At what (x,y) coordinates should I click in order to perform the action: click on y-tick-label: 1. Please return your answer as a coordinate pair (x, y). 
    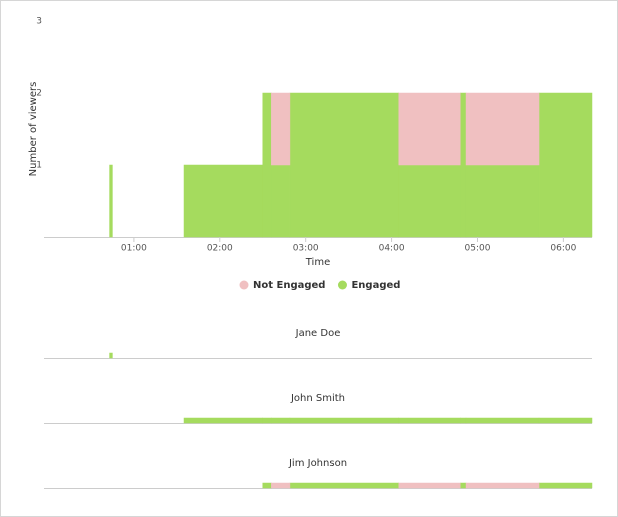
    Looking at the image, I should click on (39, 166).